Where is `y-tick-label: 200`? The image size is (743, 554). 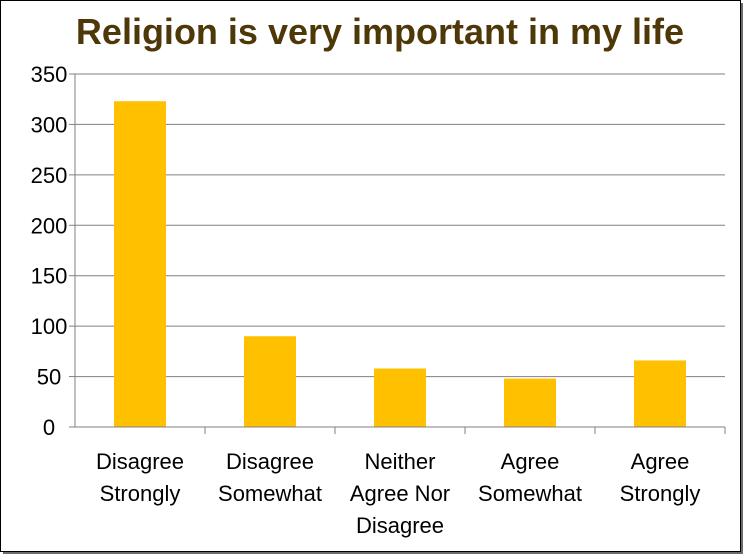 y-tick-label: 200 is located at coordinates (49, 225).